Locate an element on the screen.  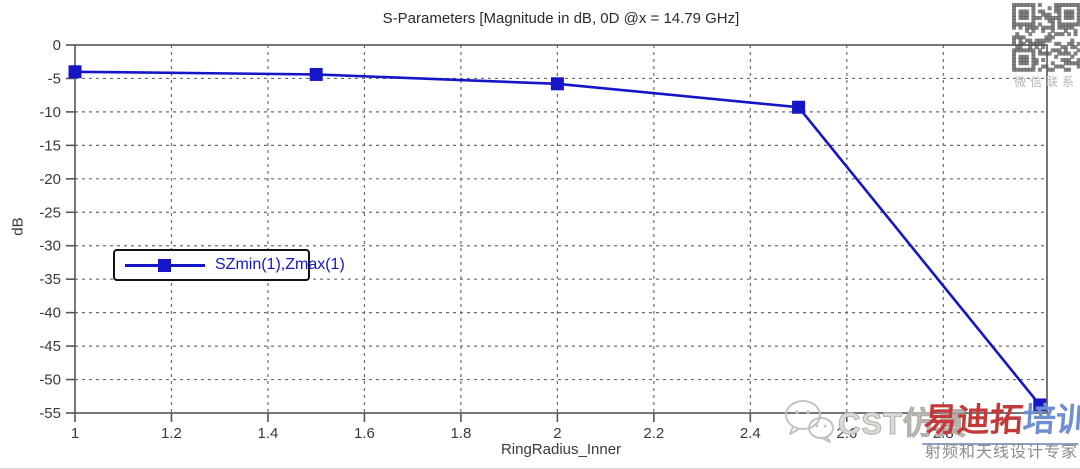
qr-code-icon is located at coordinates (1046, 37).